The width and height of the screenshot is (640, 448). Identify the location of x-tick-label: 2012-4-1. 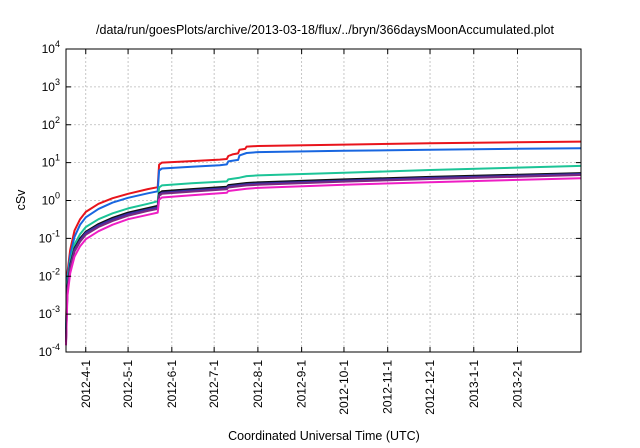
(86, 384).